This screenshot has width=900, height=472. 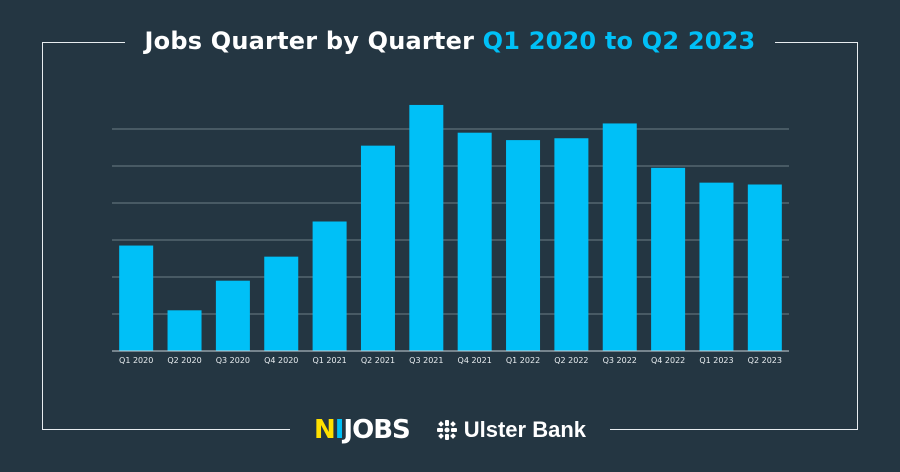 What do you see at coordinates (475, 360) in the screenshot?
I see `x-tick-label: Q4 2021` at bounding box center [475, 360].